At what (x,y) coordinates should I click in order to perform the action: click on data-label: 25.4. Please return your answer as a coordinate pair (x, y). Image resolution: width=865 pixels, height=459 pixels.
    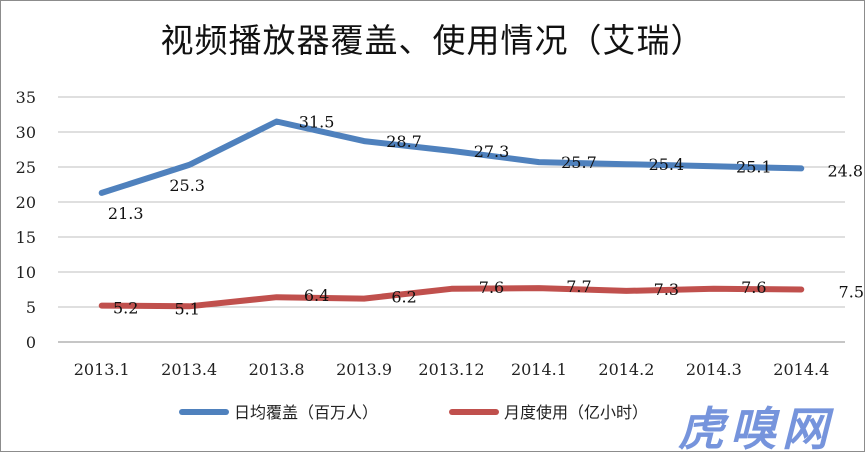
    Looking at the image, I should click on (667, 164).